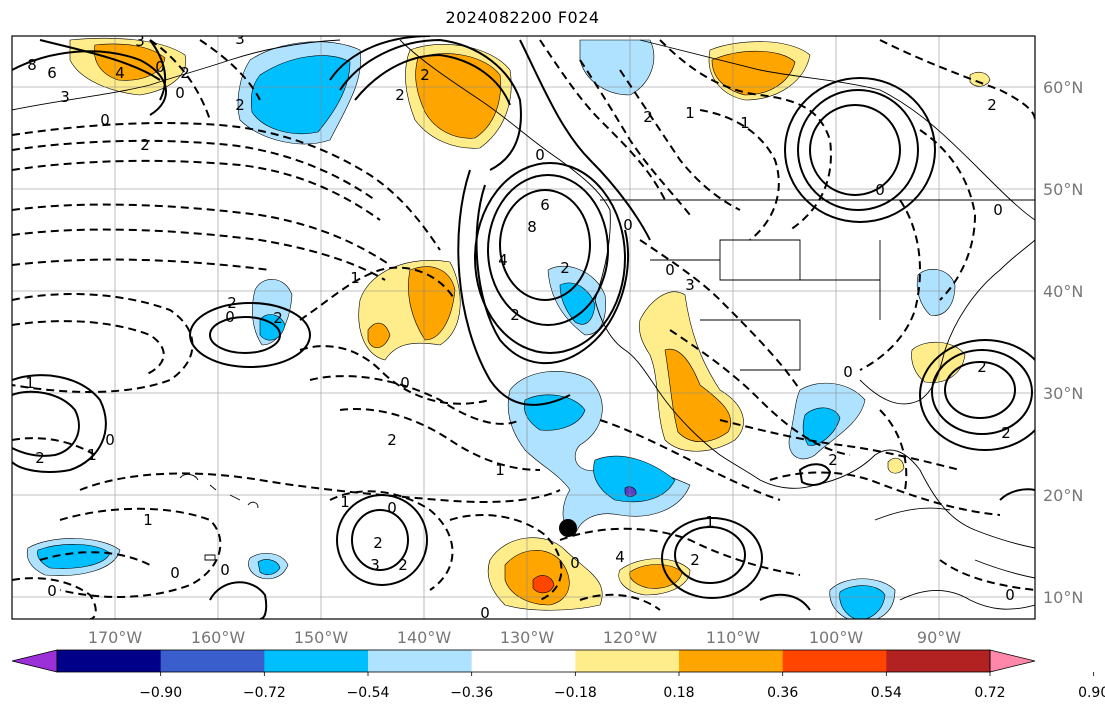 The width and height of the screenshot is (1105, 712). I want to click on colorbar, so click(523, 661).